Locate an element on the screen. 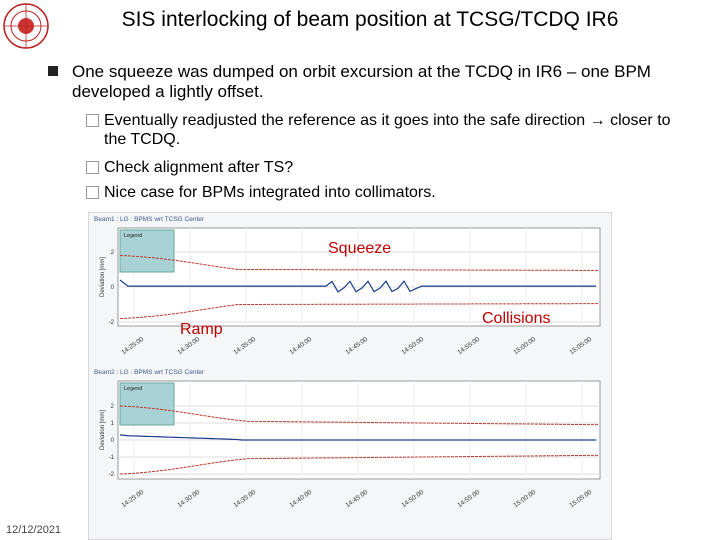  y-tick-label: -1 is located at coordinates (112, 458).